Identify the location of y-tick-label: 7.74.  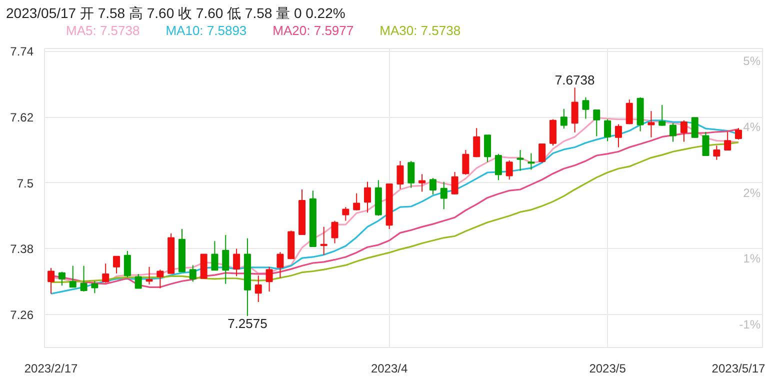
(22, 51).